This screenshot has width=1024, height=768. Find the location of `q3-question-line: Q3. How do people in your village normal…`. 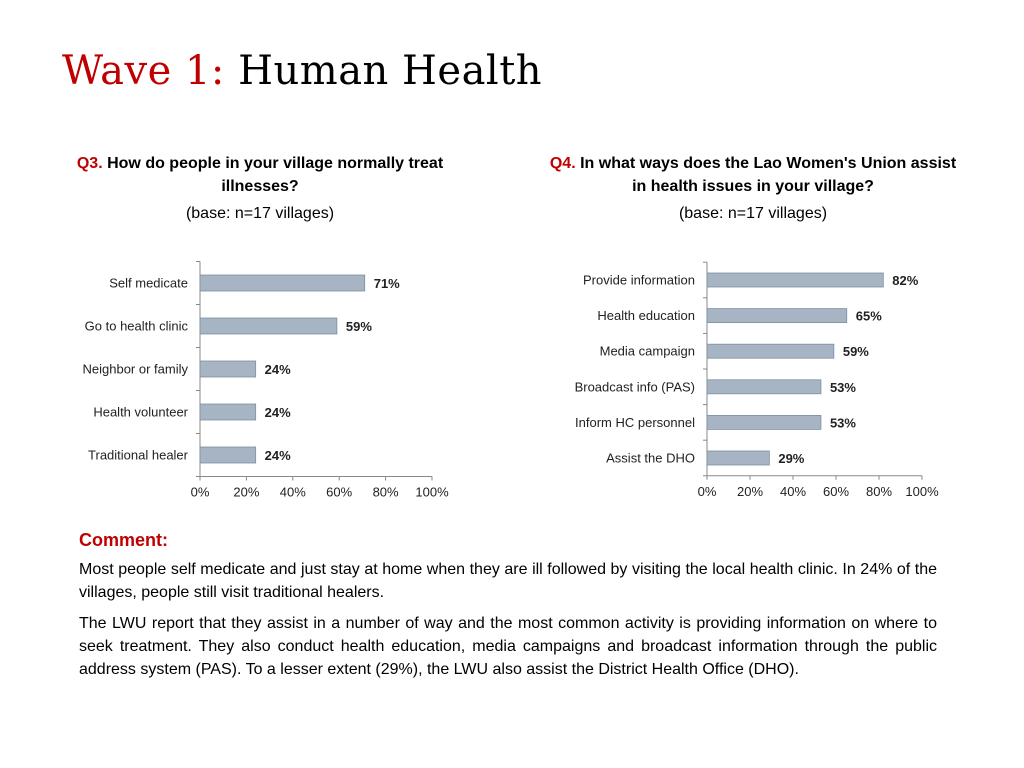

q3-question-line: Q3. How do people in your village normal… is located at coordinates (260, 175).